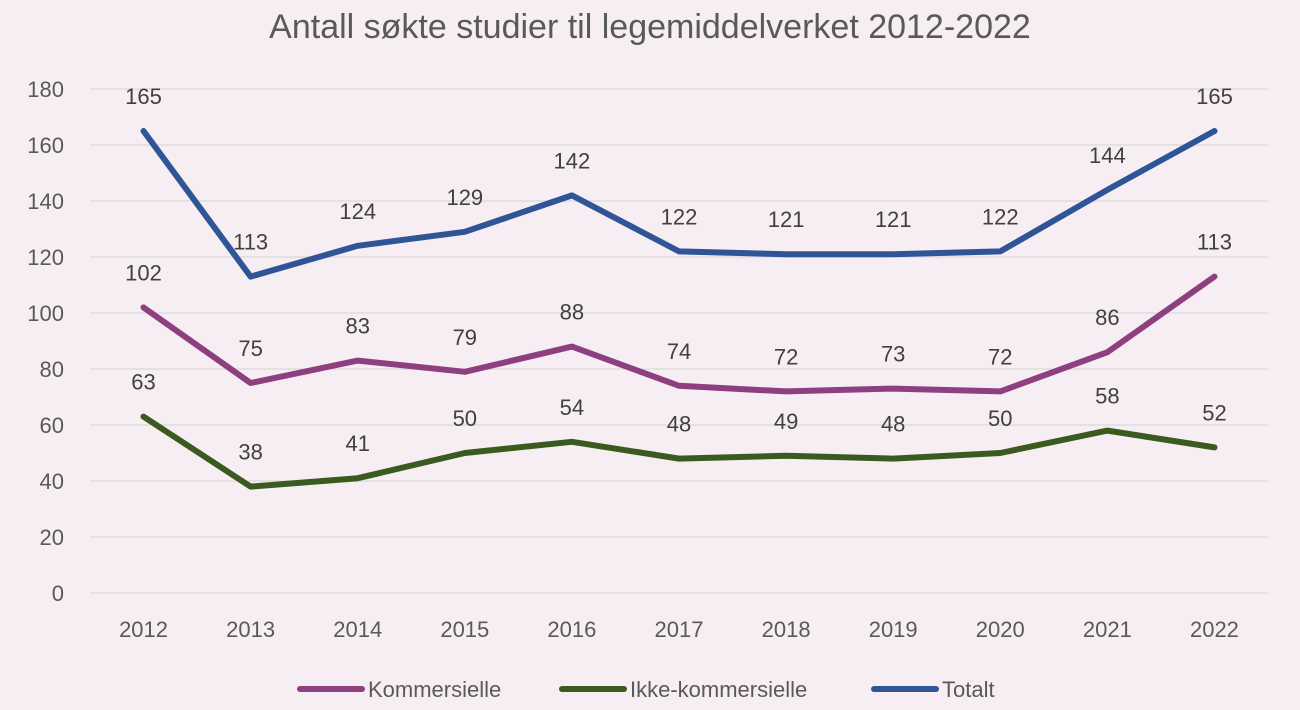 The width and height of the screenshot is (1300, 710). I want to click on x-tick-label: 2021, so click(1107, 629).